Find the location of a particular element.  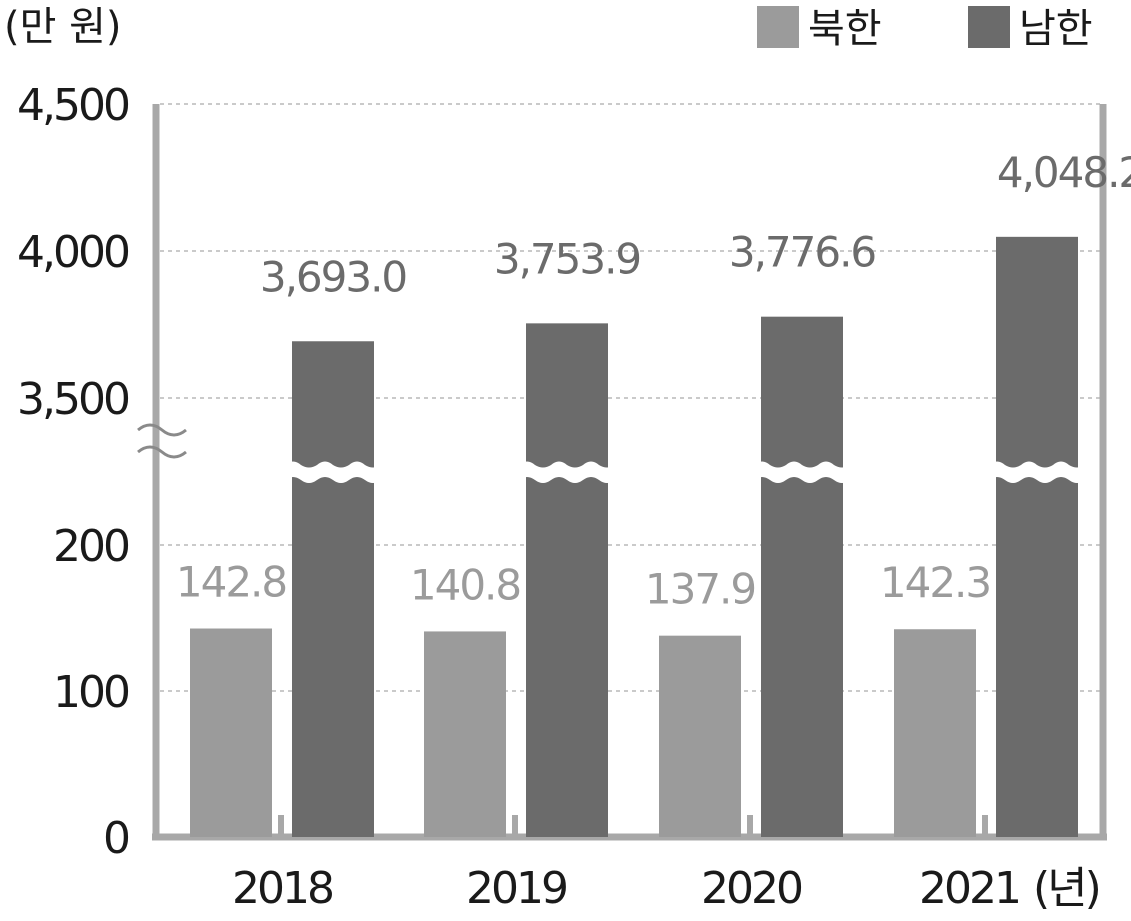

bar-south-2018 is located at coordinates (333, 589).